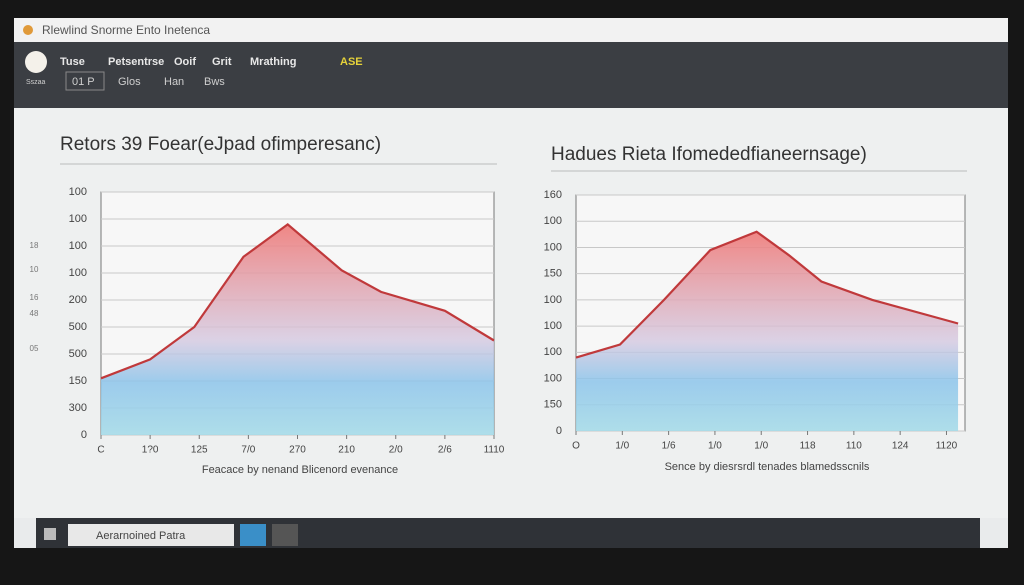 The height and width of the screenshot is (585, 1024). What do you see at coordinates (576, 446) in the screenshot?
I see `x-tick-label: O` at bounding box center [576, 446].